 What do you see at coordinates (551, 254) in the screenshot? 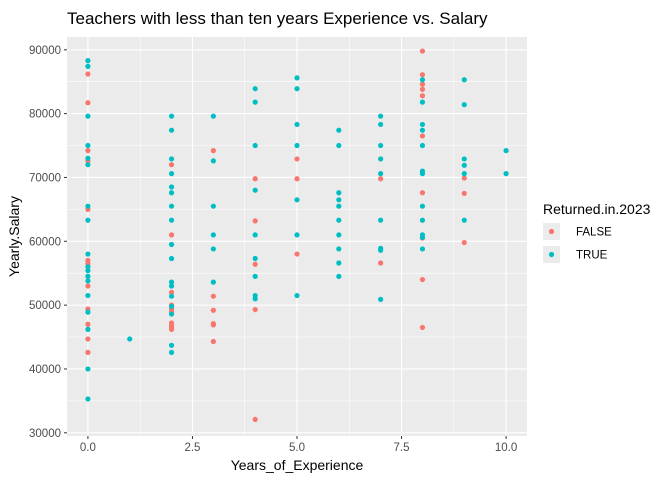
I see `legend-symbol-true` at bounding box center [551, 254].